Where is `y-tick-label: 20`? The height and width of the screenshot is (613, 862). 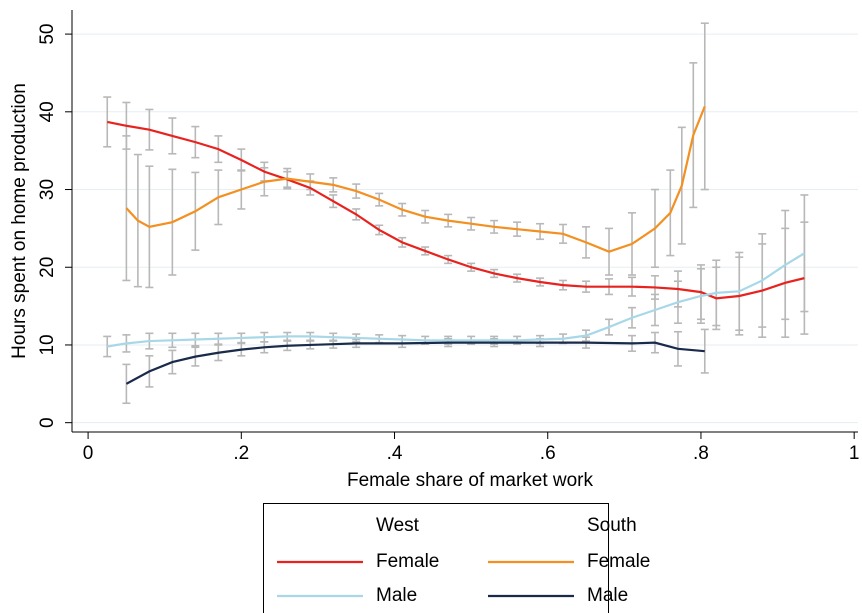
y-tick-label: 20 is located at coordinates (47, 267).